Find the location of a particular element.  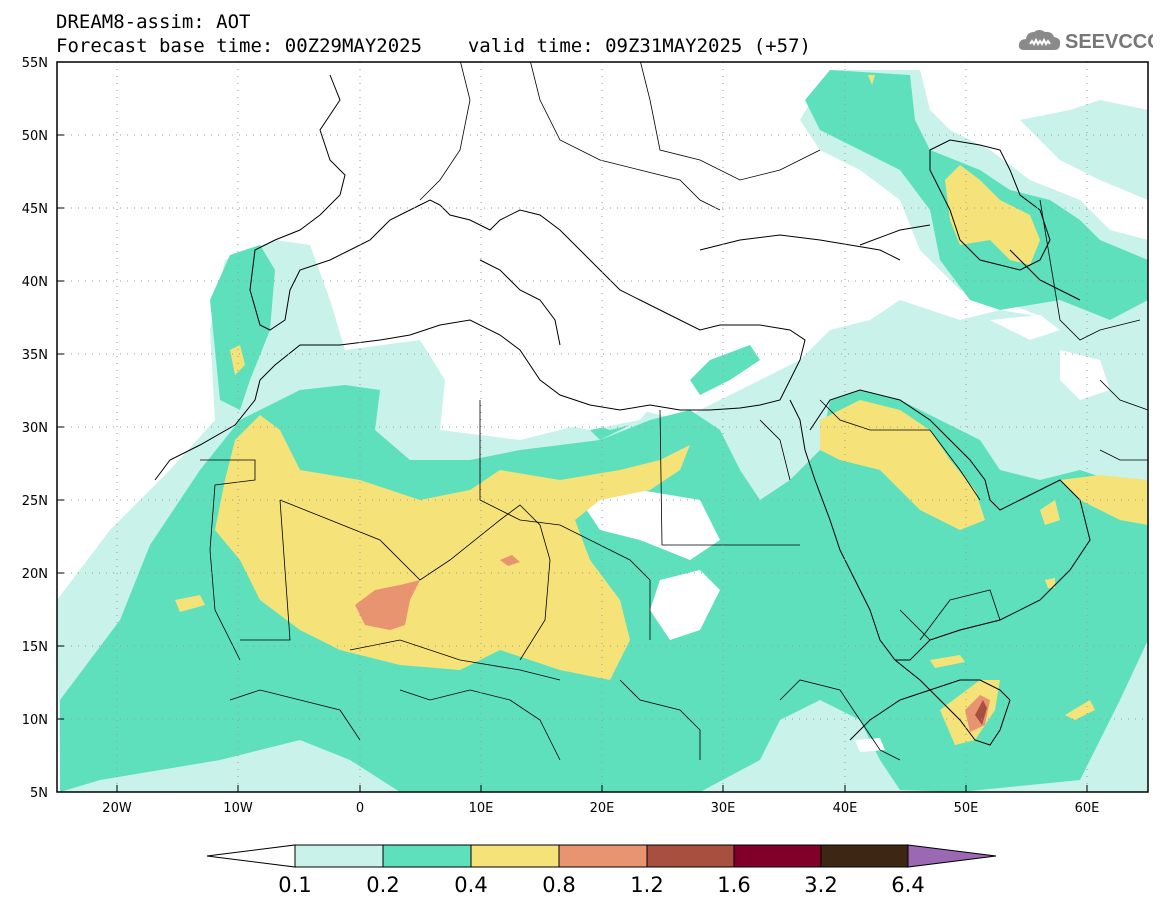

colorbar-label: 3.2 is located at coordinates (821, 885).